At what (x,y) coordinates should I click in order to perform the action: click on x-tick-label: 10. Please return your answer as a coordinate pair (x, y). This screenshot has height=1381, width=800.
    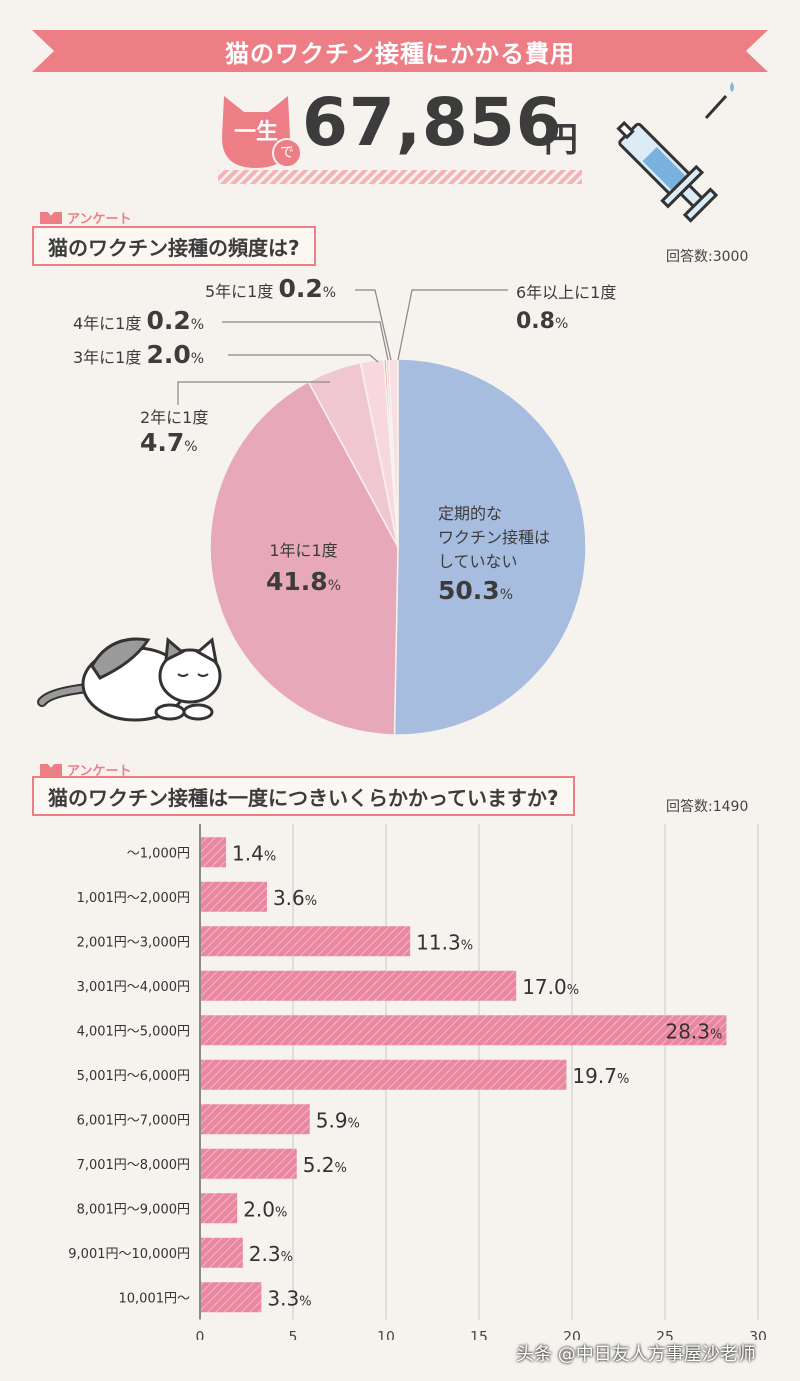
    Looking at the image, I should click on (386, 1335).